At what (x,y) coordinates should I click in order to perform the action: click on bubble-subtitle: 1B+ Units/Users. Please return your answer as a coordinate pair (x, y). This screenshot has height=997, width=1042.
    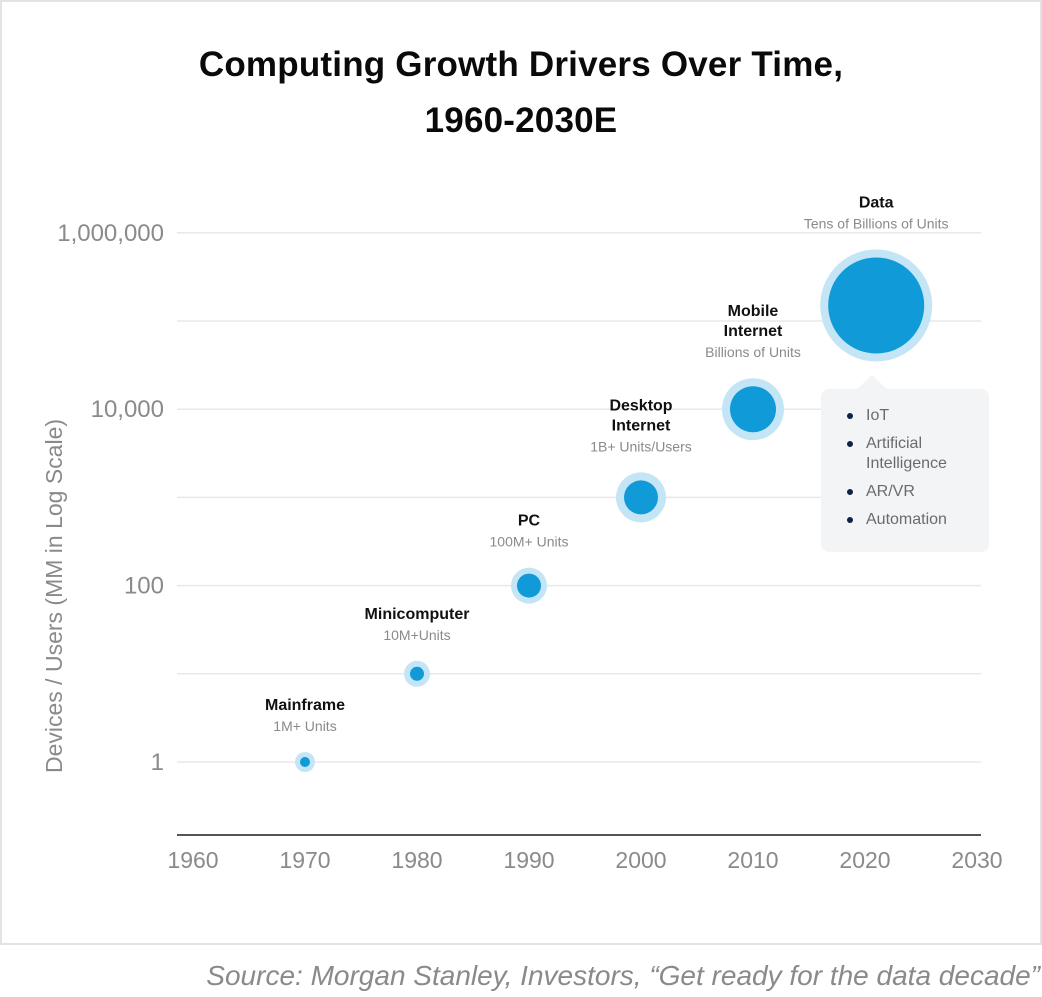
    Looking at the image, I should click on (641, 446).